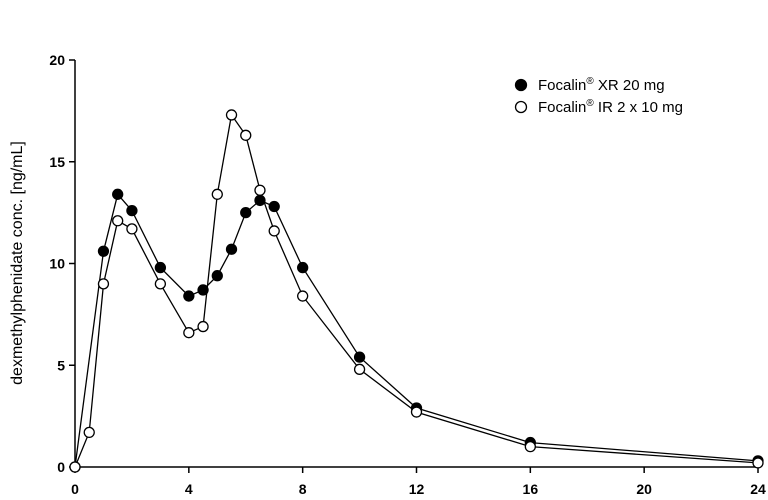 The height and width of the screenshot is (500, 768). I want to click on y-tick-label: 0, so click(61, 467).